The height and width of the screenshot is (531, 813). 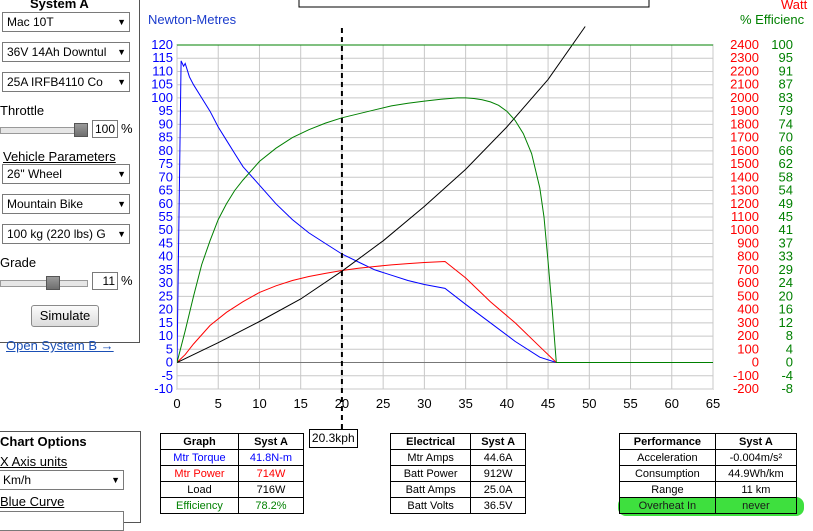 What do you see at coordinates (756, 505) in the screenshot?
I see `table-row-value: never` at bounding box center [756, 505].